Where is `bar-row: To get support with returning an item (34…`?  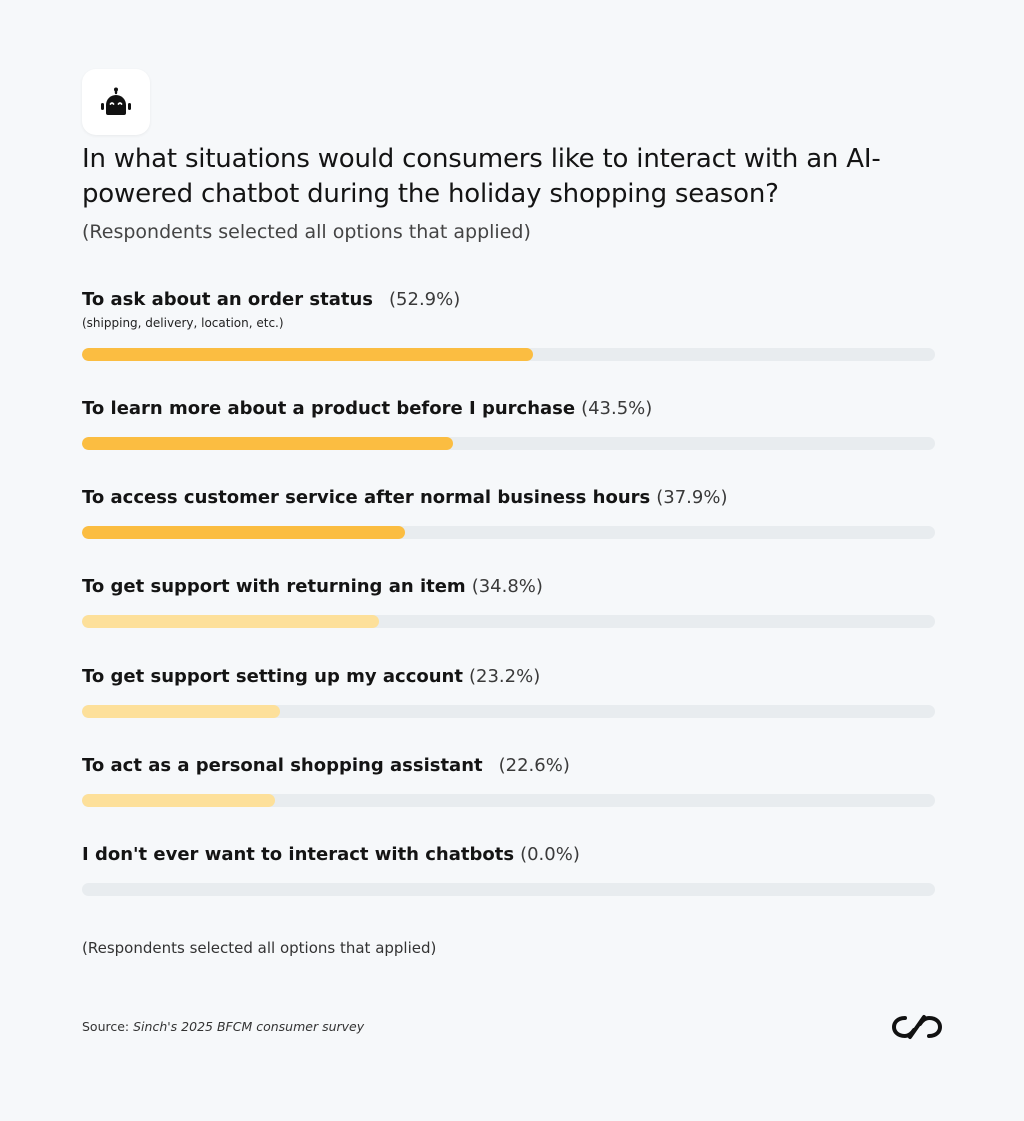
bar-row: To get support with returning an item (34… is located at coordinates (508, 601).